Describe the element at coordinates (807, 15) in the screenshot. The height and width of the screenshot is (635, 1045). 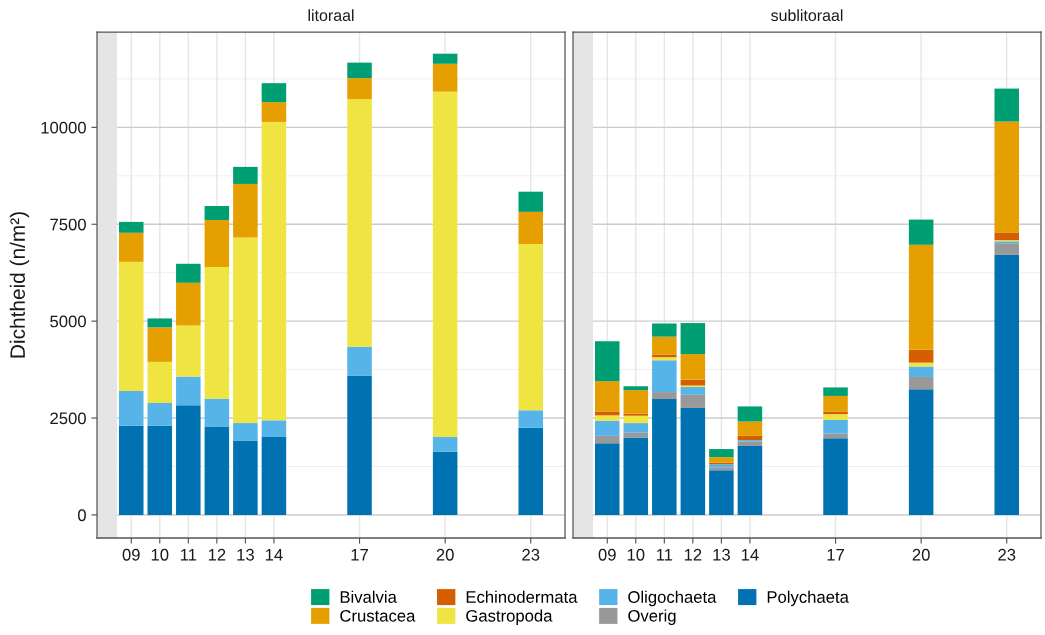
I see `chart-title: sublitoraal` at that location.